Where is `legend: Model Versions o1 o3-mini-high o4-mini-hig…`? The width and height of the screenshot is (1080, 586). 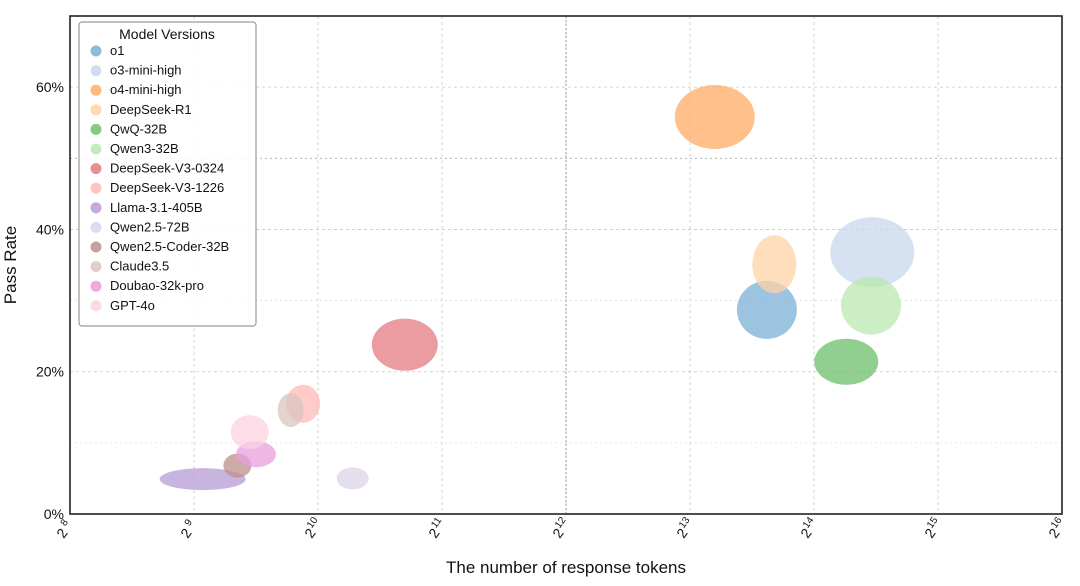
legend: Model Versions o1 o3-mini-high o4-mini-hig… is located at coordinates (167, 174).